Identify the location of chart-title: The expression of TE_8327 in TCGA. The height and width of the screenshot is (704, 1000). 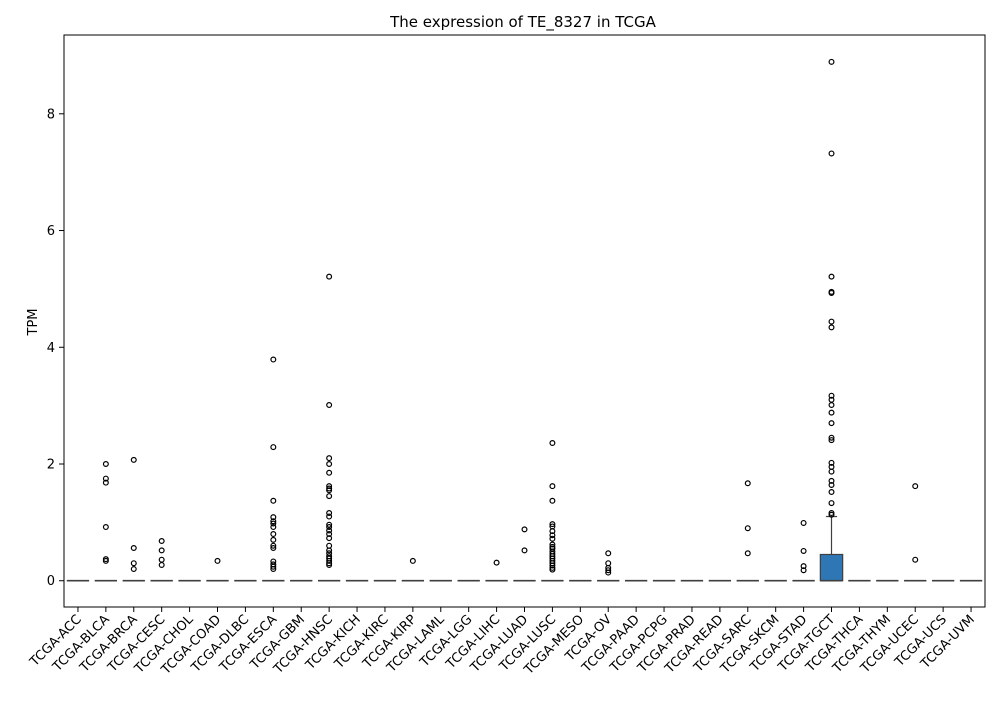
(522, 22).